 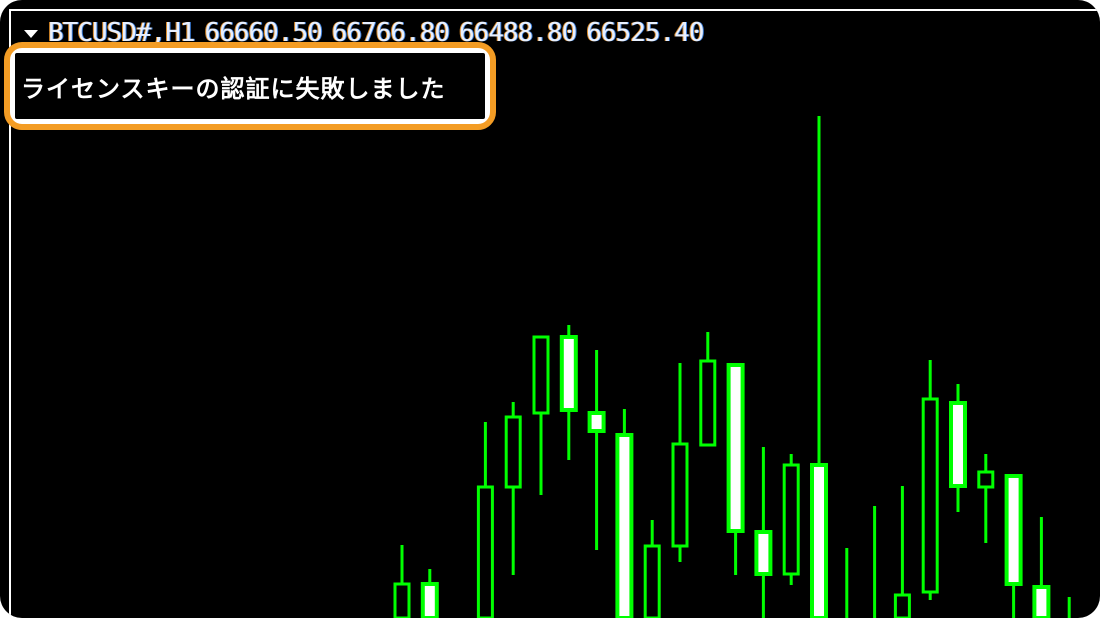 I want to click on license-error-message: ライセンスキーの認証に失敗しました, so click(x=233, y=88).